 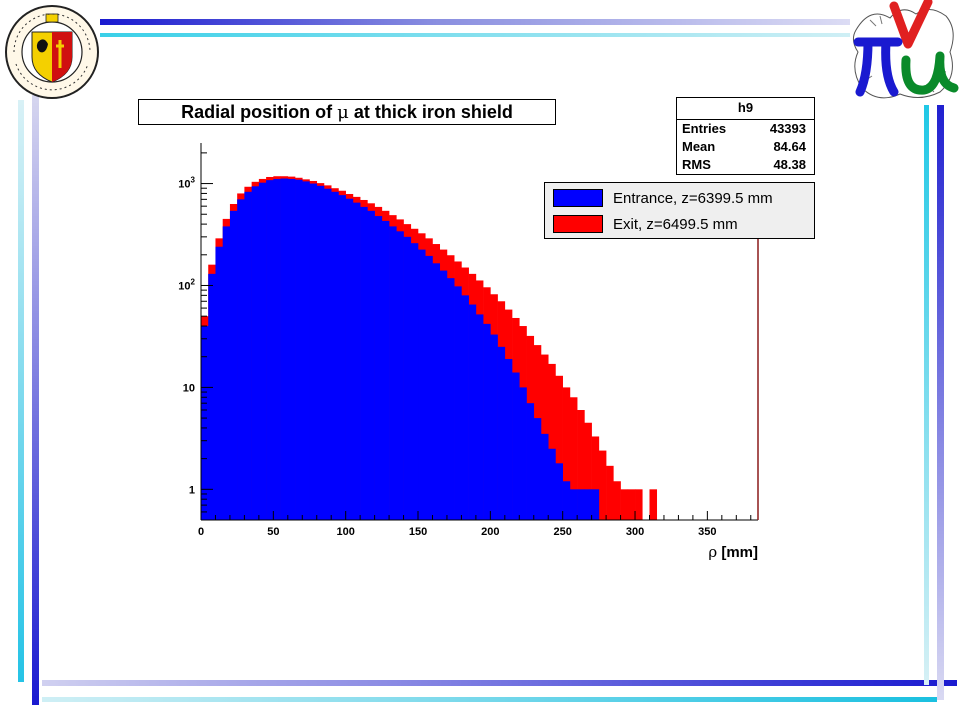 What do you see at coordinates (345, 532) in the screenshot?
I see `x-tick-label: 100` at bounding box center [345, 532].